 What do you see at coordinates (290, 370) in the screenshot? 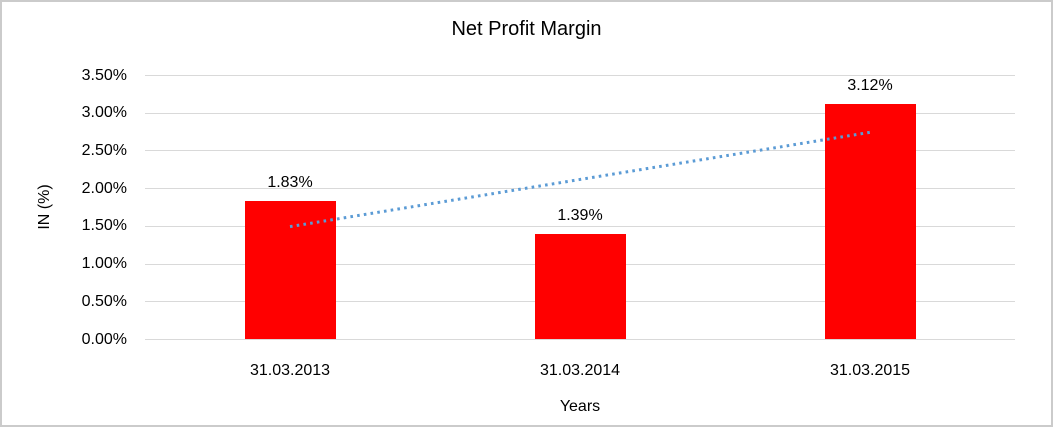
I see `x-tick-label: 31.03.2013` at bounding box center [290, 370].